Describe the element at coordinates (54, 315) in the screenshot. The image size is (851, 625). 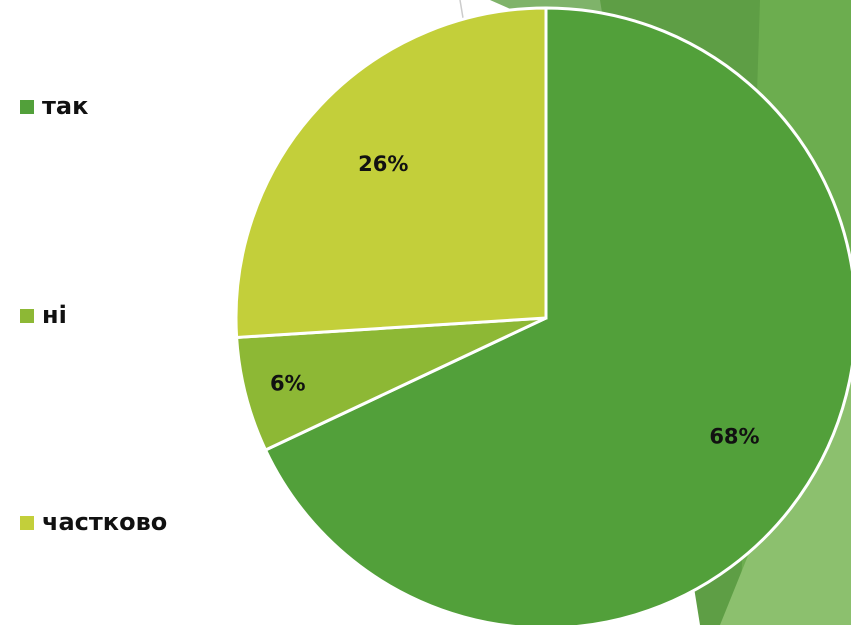
I see `legend-label: ні` at that location.